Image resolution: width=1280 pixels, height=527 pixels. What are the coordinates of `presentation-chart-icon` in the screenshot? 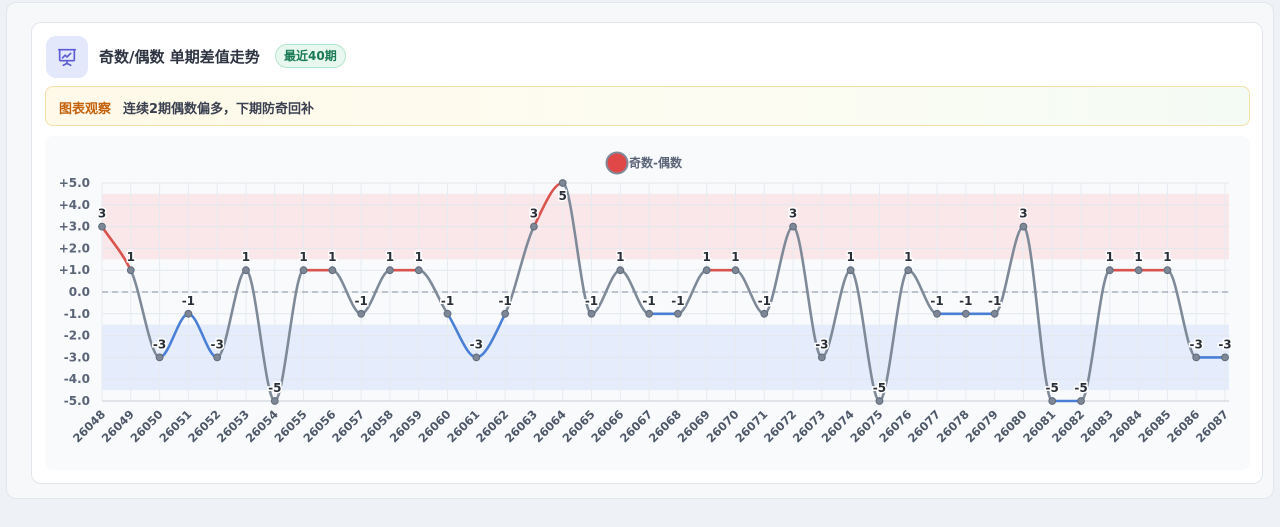 It's located at (67, 57).